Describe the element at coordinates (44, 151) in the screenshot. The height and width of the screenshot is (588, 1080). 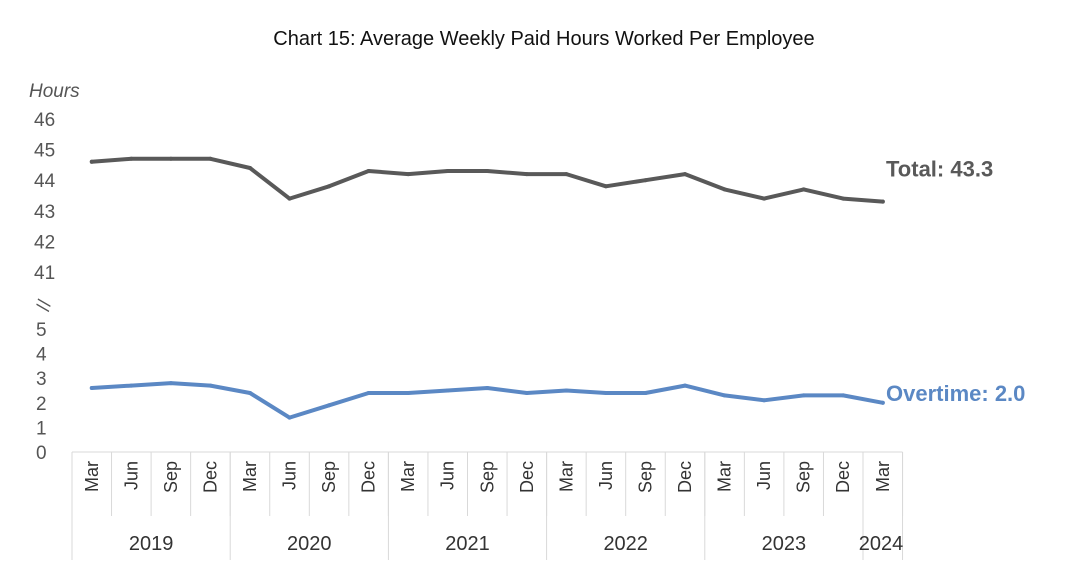
I see `y-tick-label: 45` at that location.